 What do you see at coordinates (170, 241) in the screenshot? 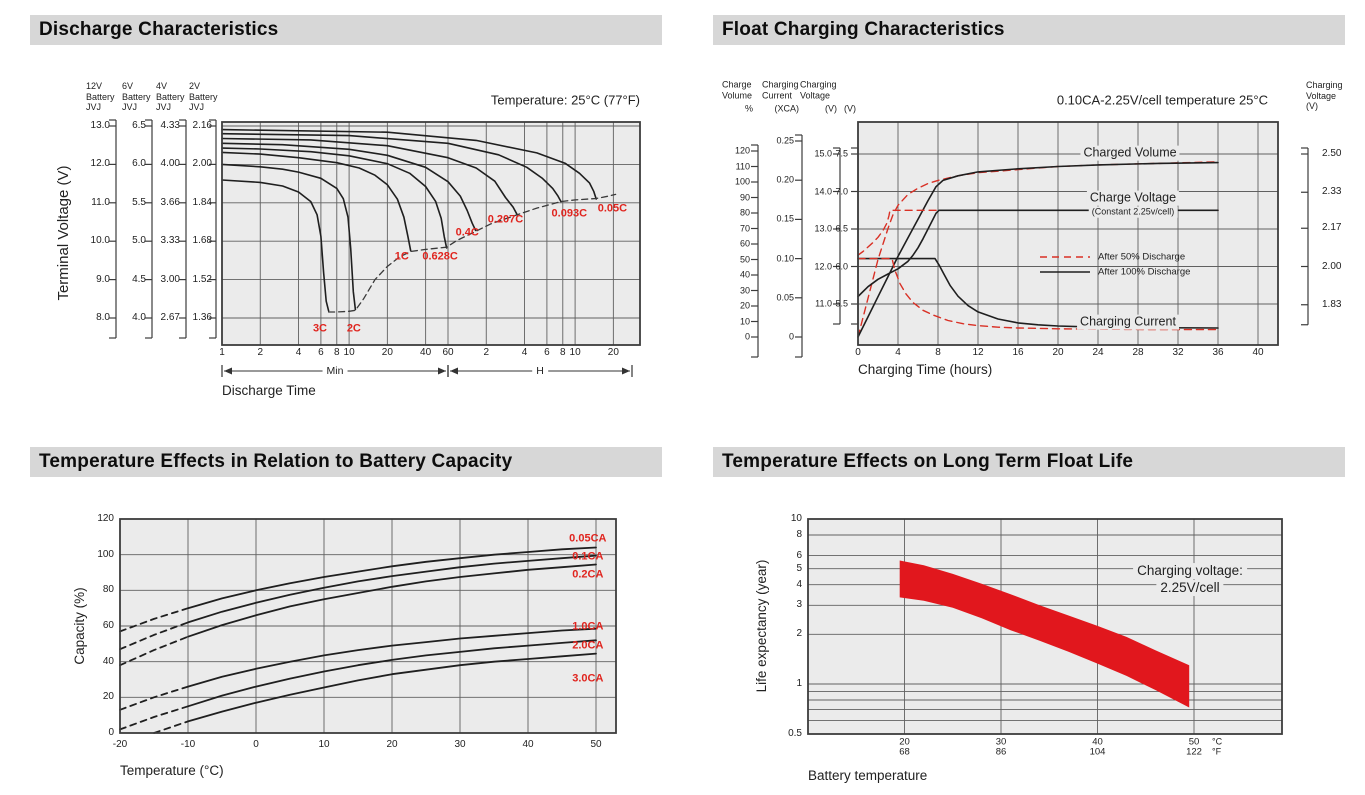
I see `axis-tick-label: 3.33` at bounding box center [170, 241].